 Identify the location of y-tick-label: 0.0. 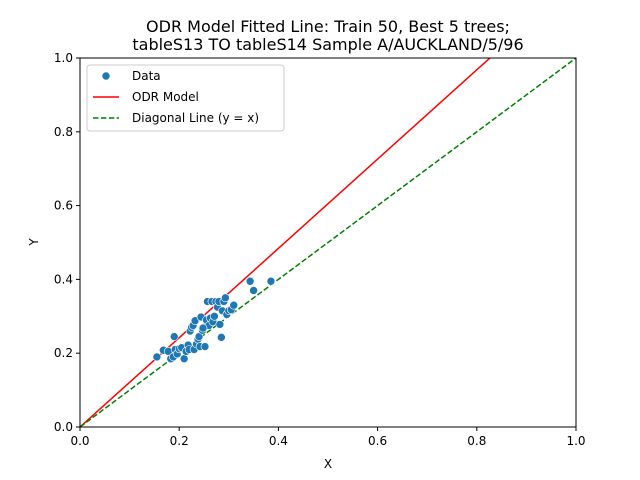
(63, 427).